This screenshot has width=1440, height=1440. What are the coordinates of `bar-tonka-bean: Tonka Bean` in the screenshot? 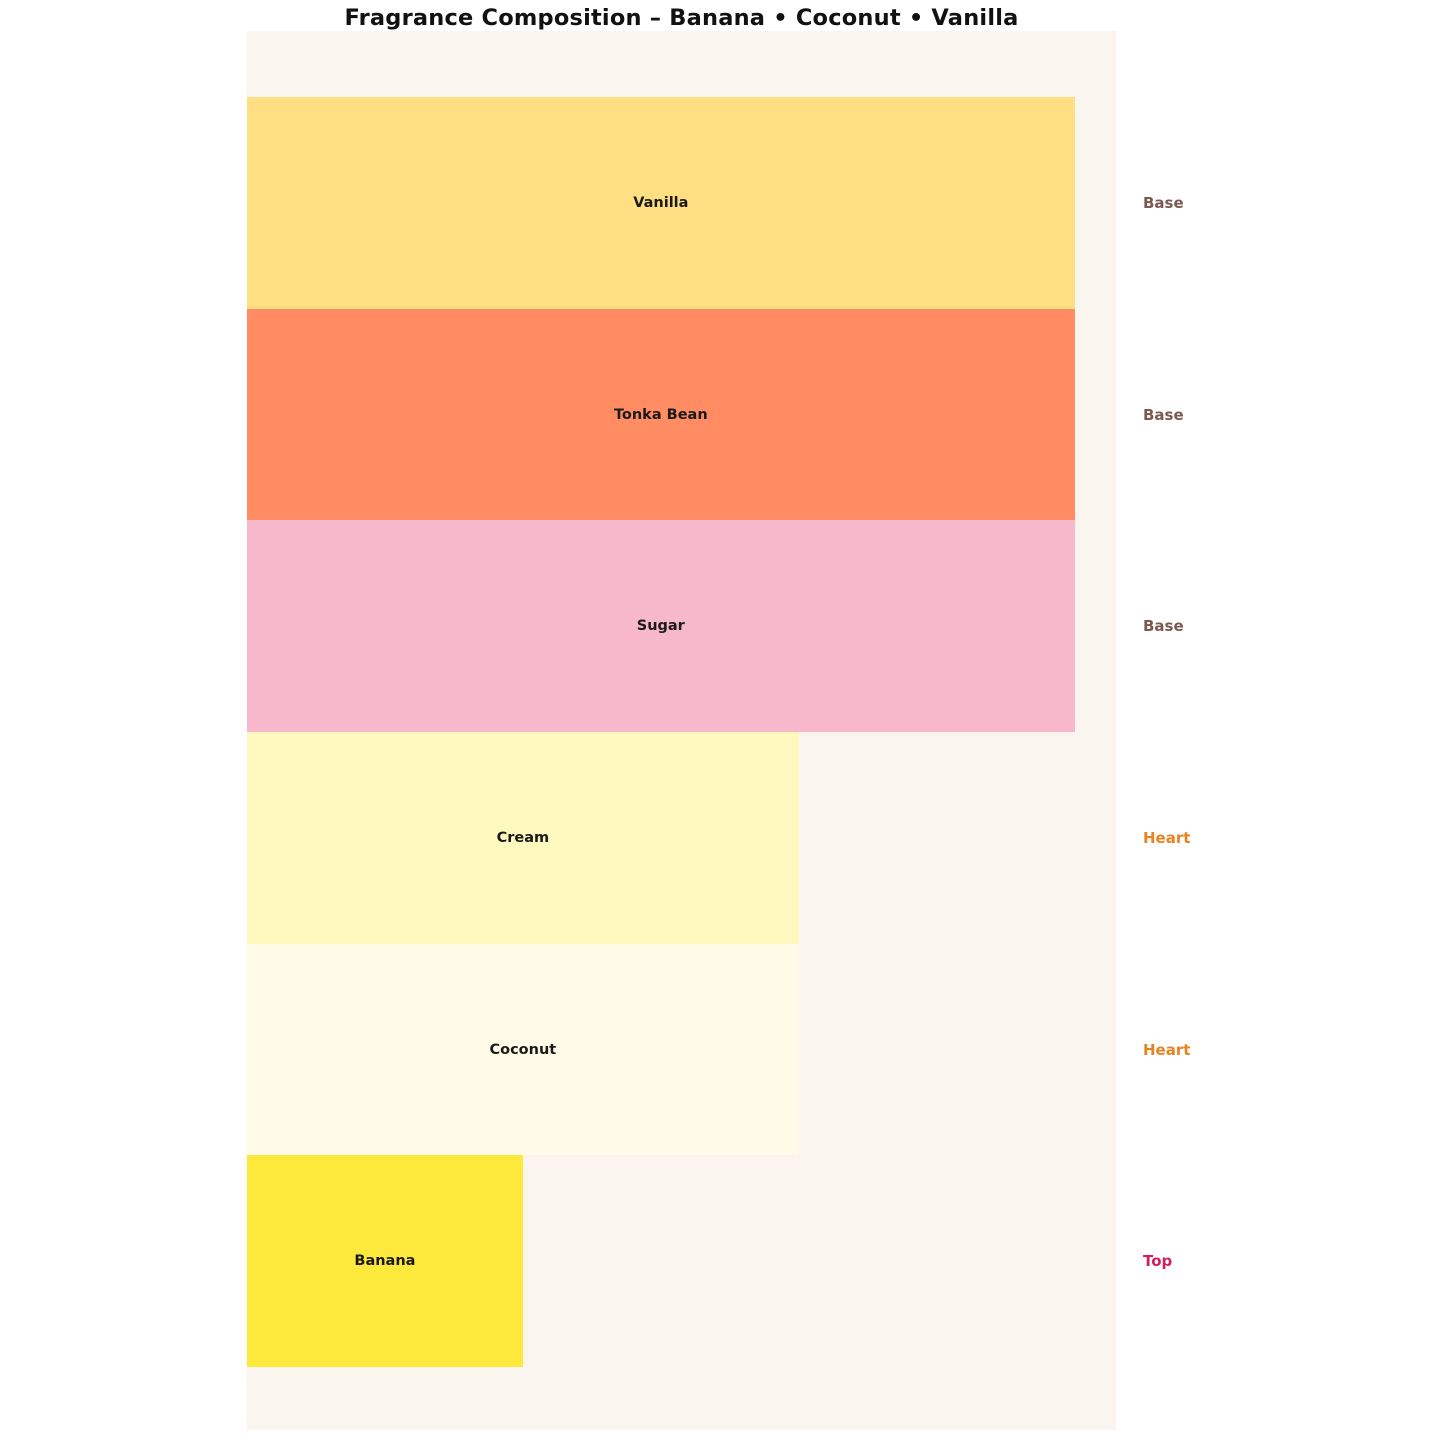 It's located at (661, 414).